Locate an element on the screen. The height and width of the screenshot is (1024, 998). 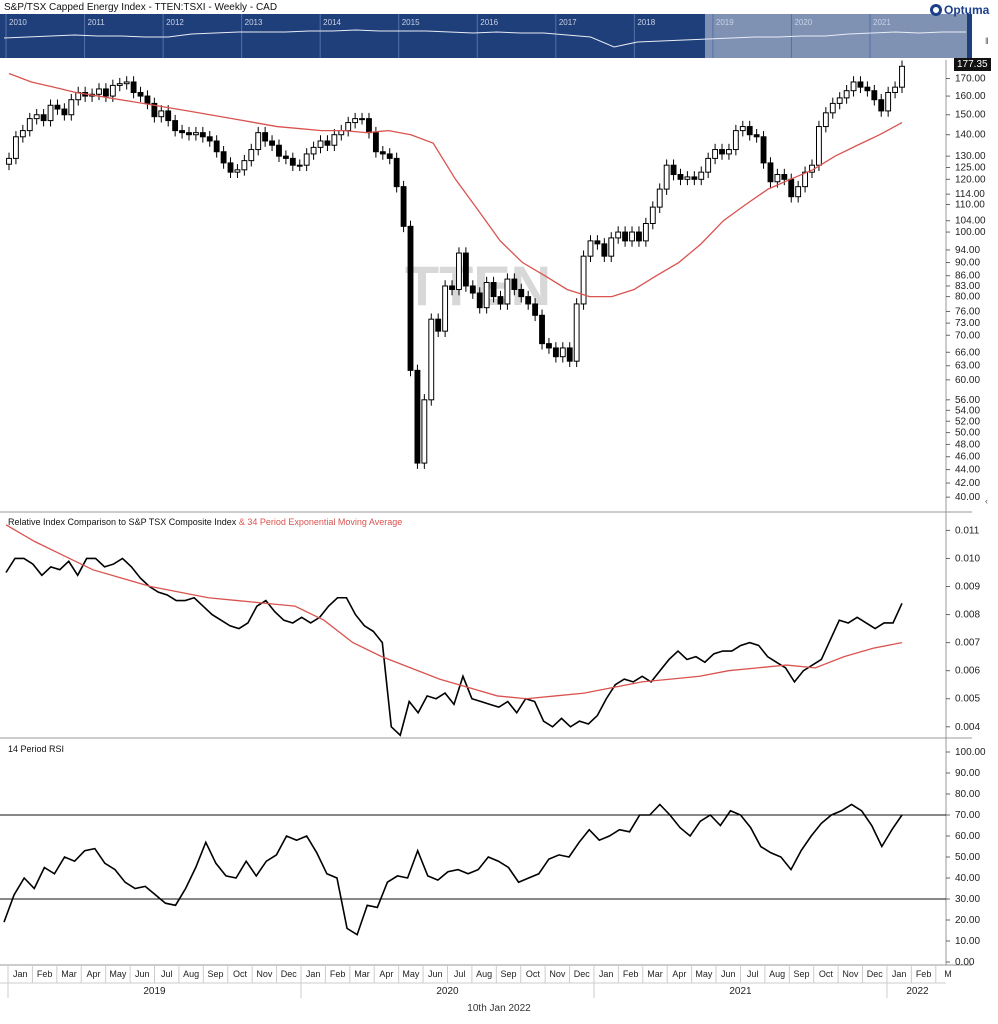
price-tick-label: 125.00 is located at coordinates (970, 167).